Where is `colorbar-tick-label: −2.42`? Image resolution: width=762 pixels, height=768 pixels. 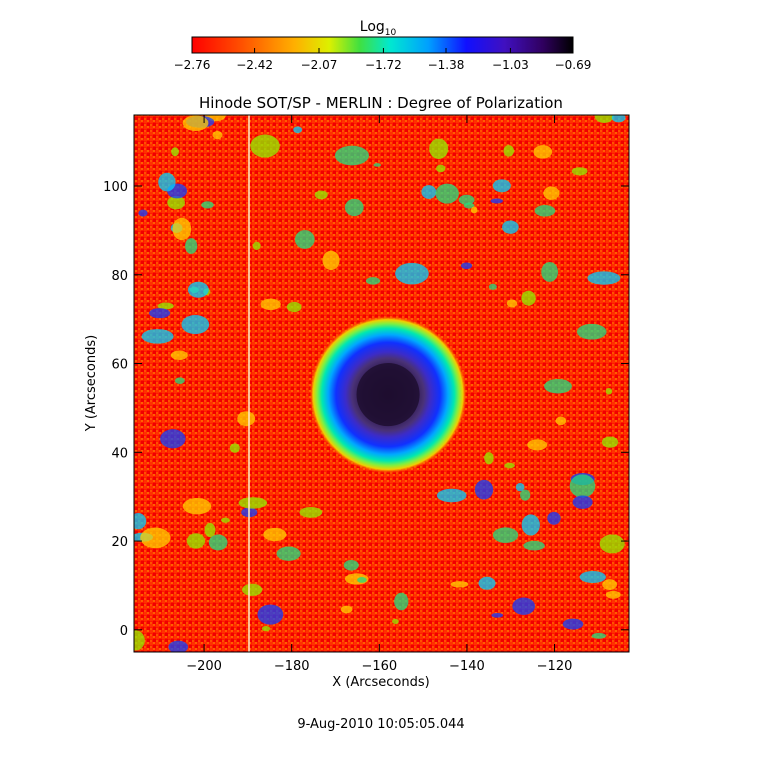
colorbar-tick-label: −2.42 is located at coordinates (254, 65).